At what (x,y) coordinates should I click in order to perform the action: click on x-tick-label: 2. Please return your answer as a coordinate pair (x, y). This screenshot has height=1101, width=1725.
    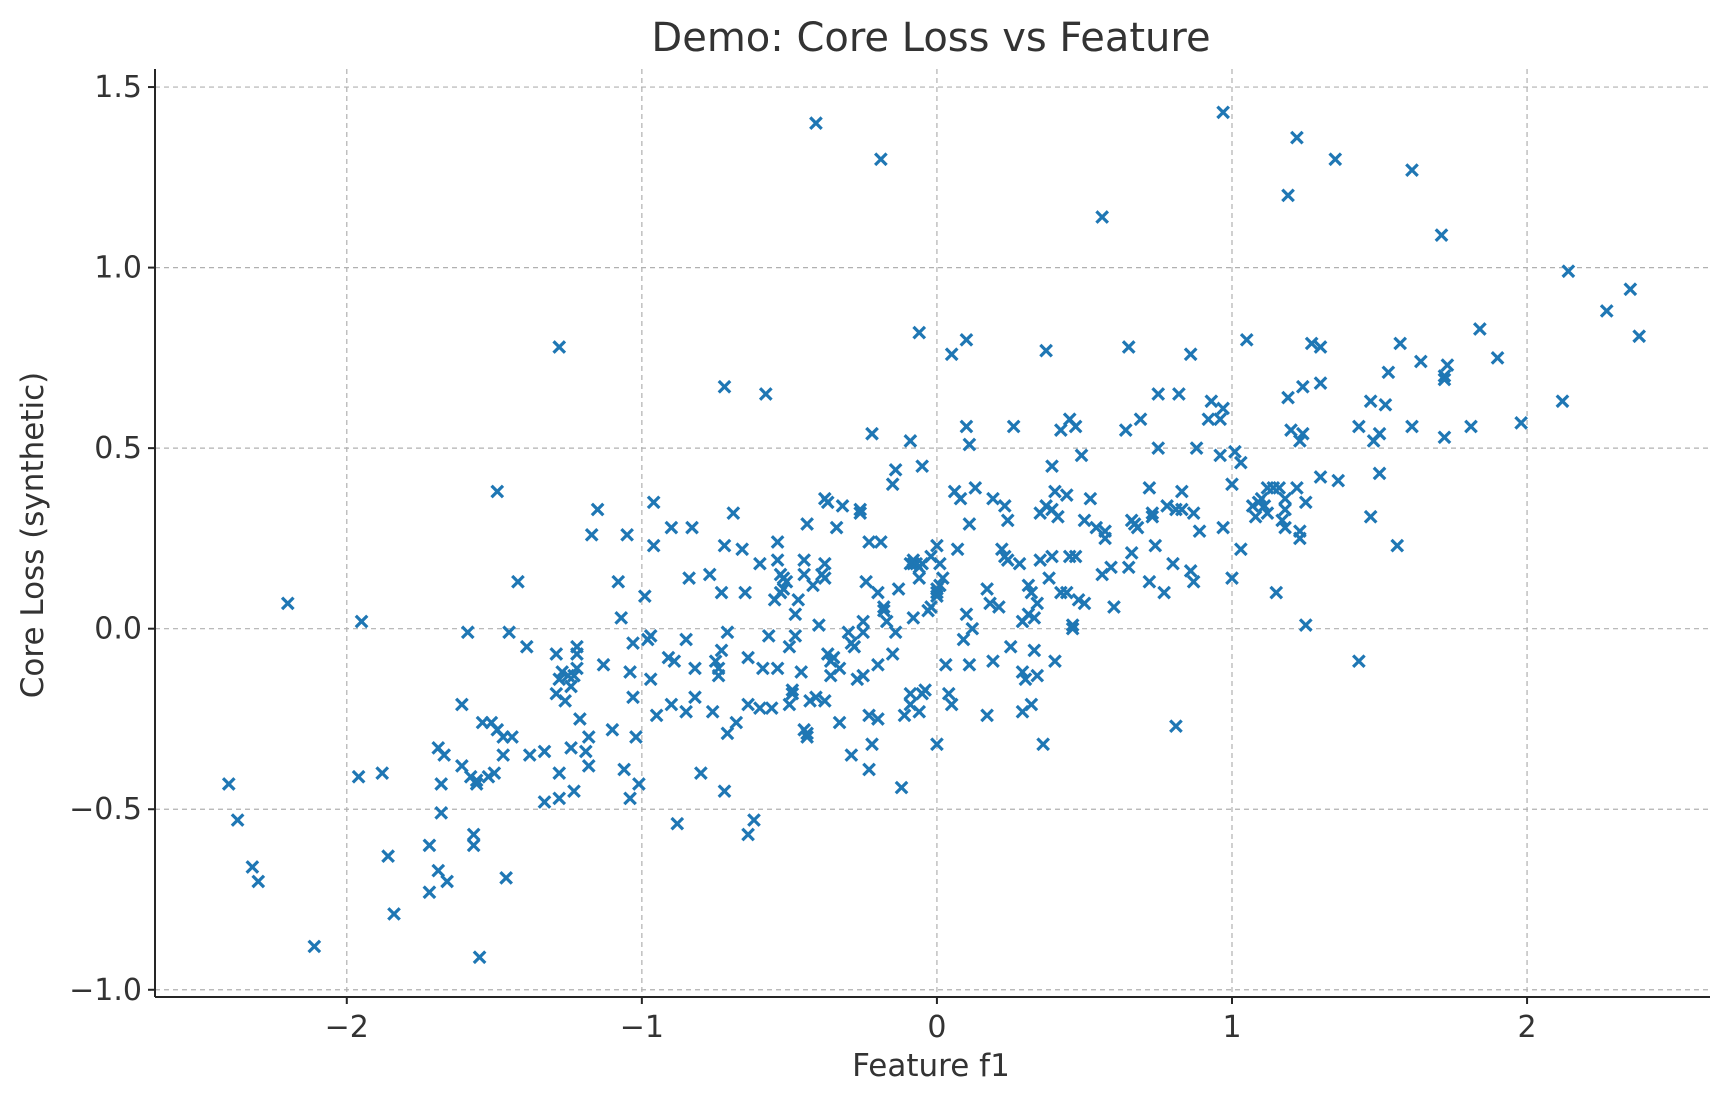
    Looking at the image, I should click on (1527, 1027).